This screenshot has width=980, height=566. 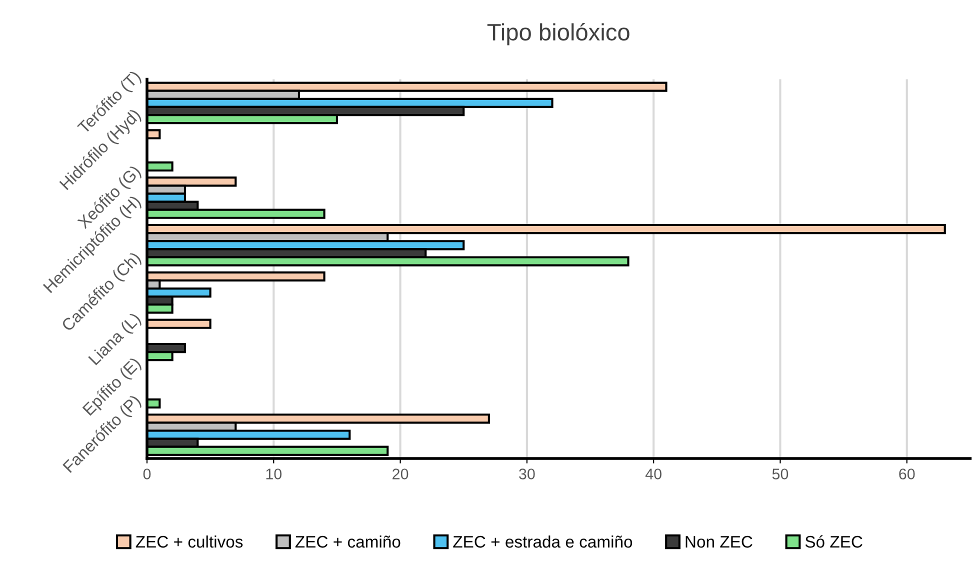 What do you see at coordinates (400, 474) in the screenshot?
I see `x-tick-label: 20` at bounding box center [400, 474].